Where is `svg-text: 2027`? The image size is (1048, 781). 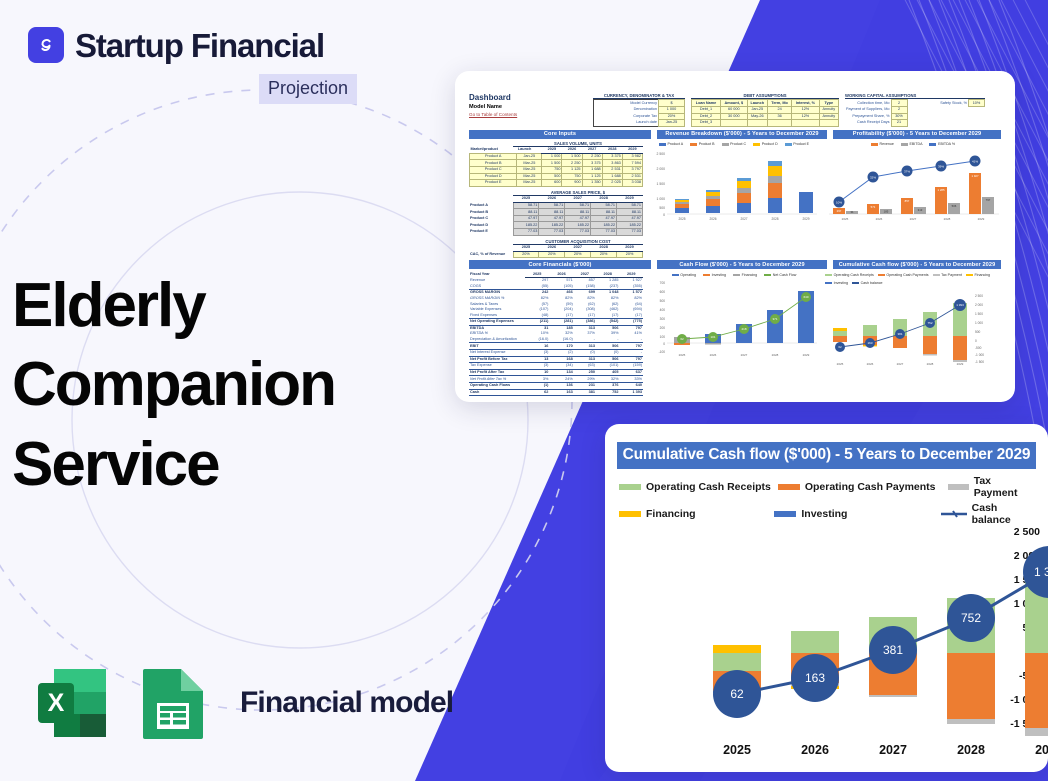
svg-text: 2027 is located at coordinates (913, 219).